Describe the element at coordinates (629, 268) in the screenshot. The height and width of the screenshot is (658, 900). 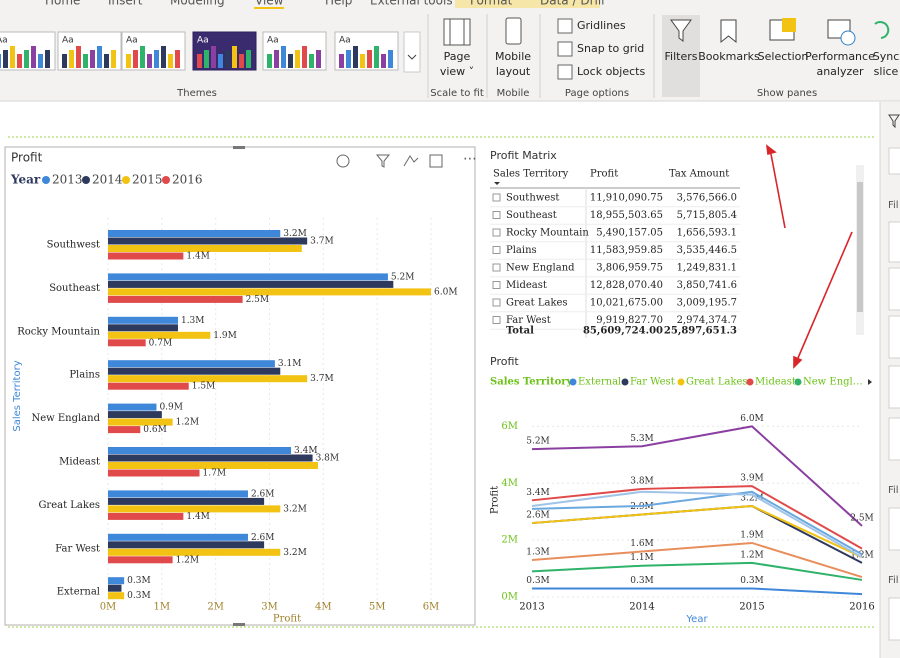
I see `matrix-cell: 3,806,959.75` at that location.